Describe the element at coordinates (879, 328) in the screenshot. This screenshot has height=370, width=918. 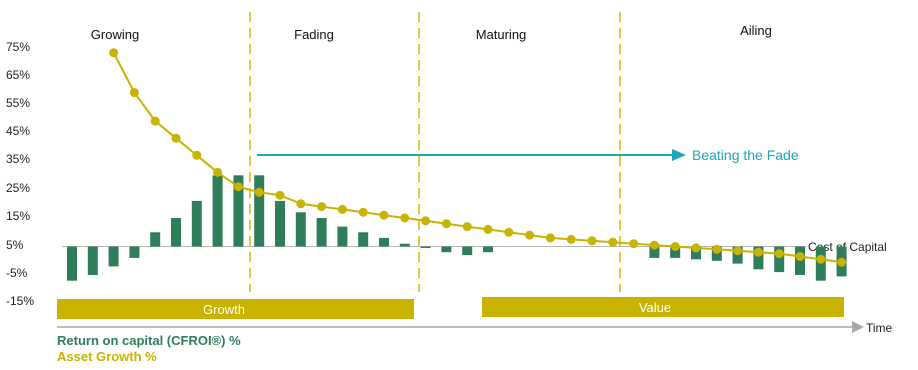
I see `time-axis-label: Time` at that location.